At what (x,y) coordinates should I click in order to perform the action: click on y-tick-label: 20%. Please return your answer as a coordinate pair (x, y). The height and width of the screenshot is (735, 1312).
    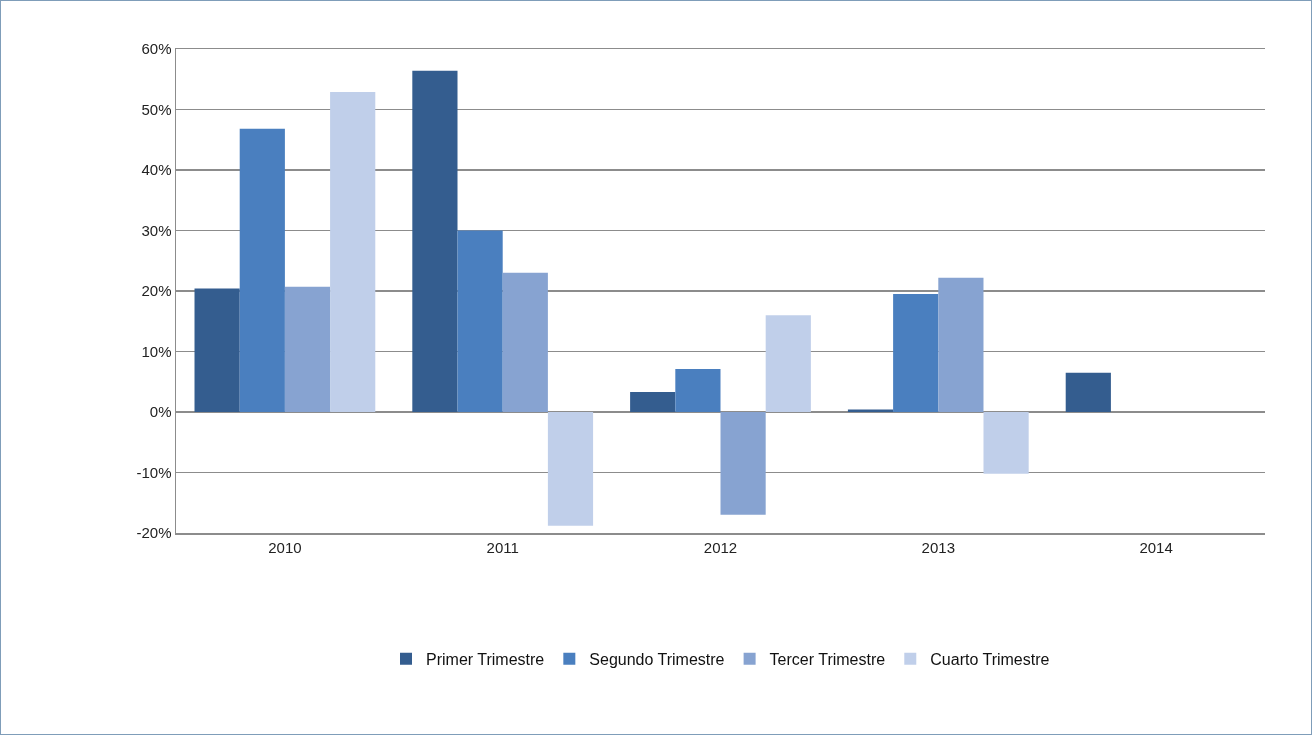
    Looking at the image, I should click on (156, 291).